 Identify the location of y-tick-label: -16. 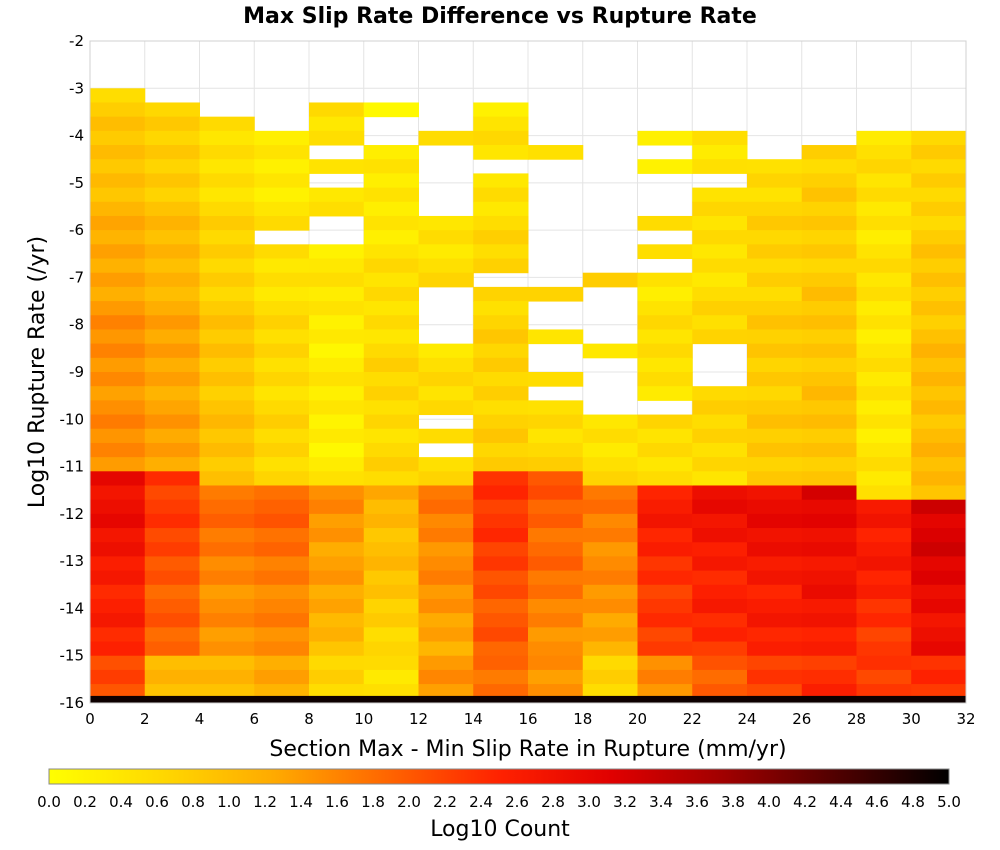
(72, 703).